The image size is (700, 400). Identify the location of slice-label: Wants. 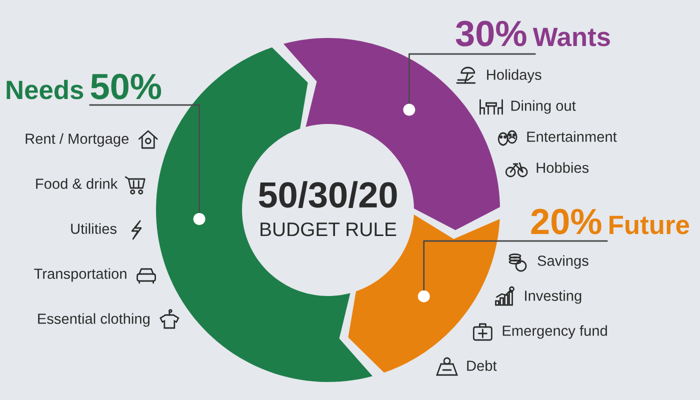
(571, 37).